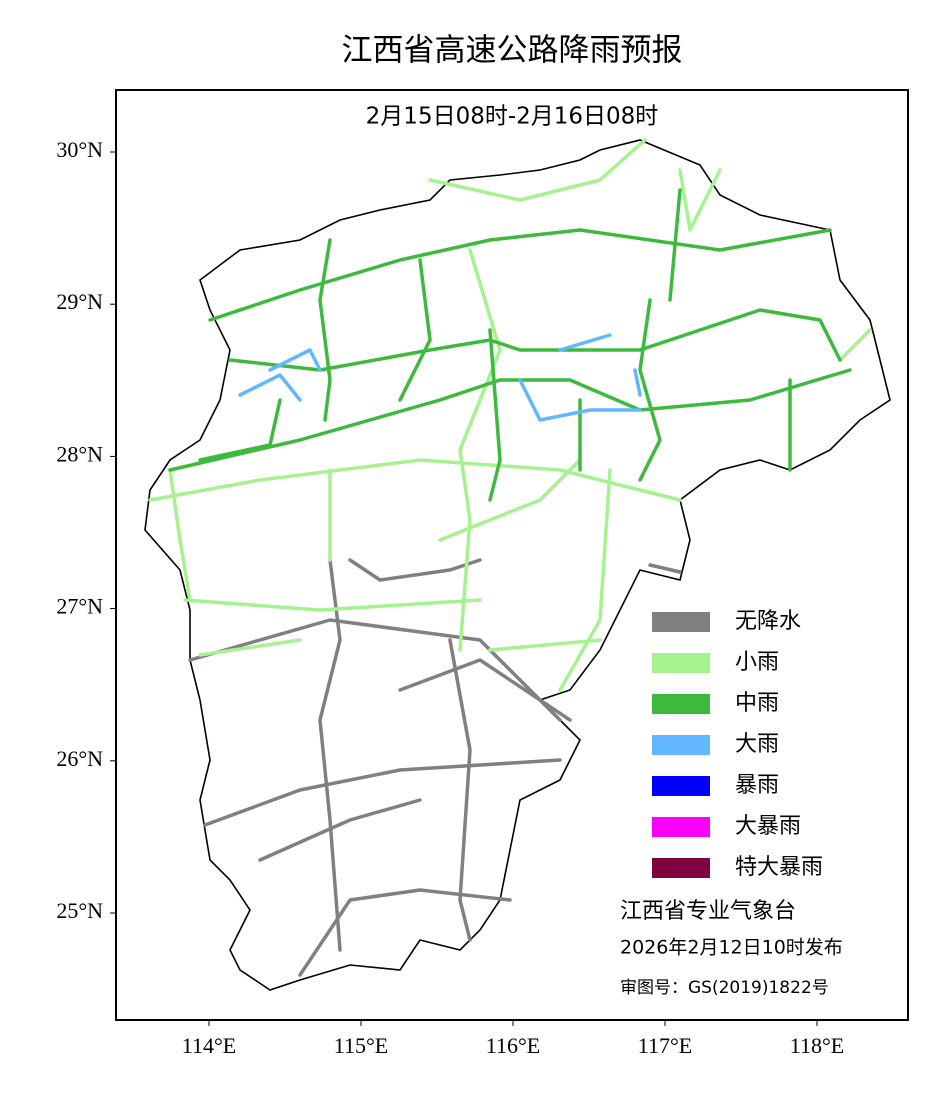  Describe the element at coordinates (724, 988) in the screenshot. I see `approval-number: 审图号：GS(2019)1822号` at that location.